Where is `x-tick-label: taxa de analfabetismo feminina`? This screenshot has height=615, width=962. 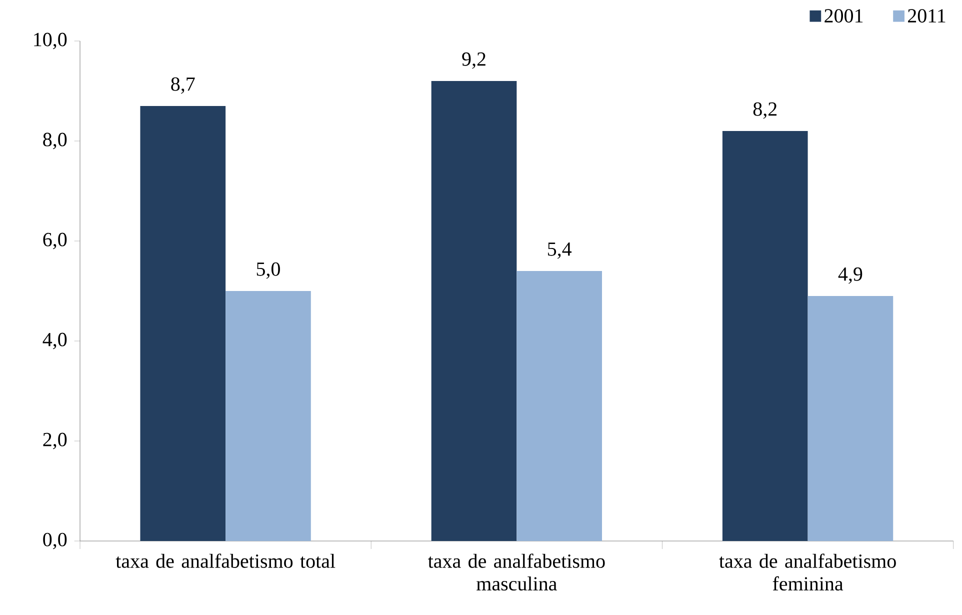 x-tick-label: taxa de analfabetismo feminina is located at coordinates (807, 572).